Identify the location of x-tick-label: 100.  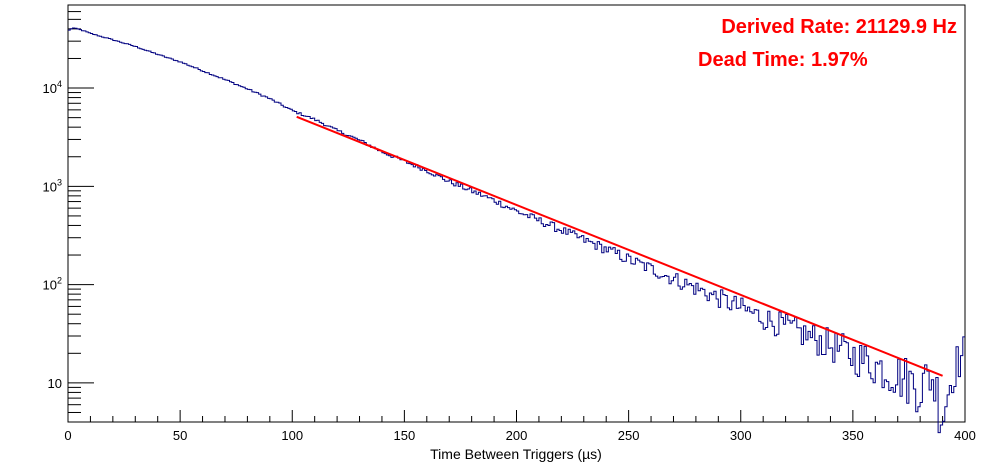
(292, 435).